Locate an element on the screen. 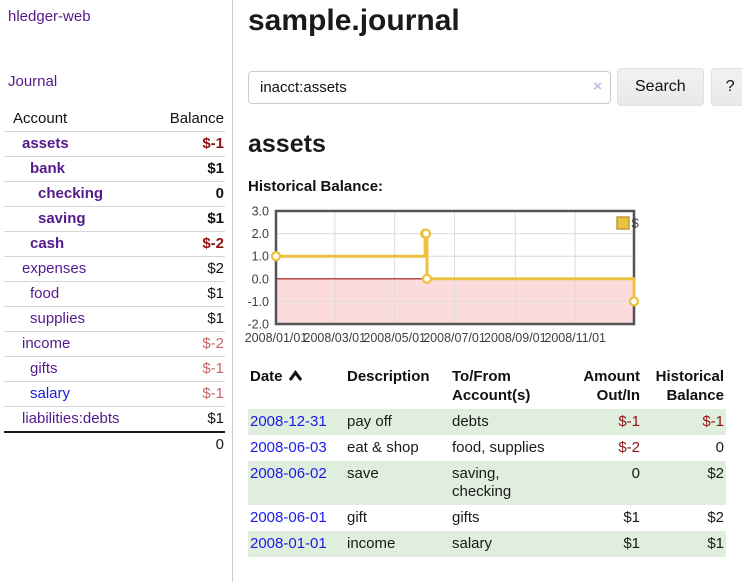 This screenshot has height=582, width=742. sidebar-account-link: gifts is located at coordinates (44, 368).